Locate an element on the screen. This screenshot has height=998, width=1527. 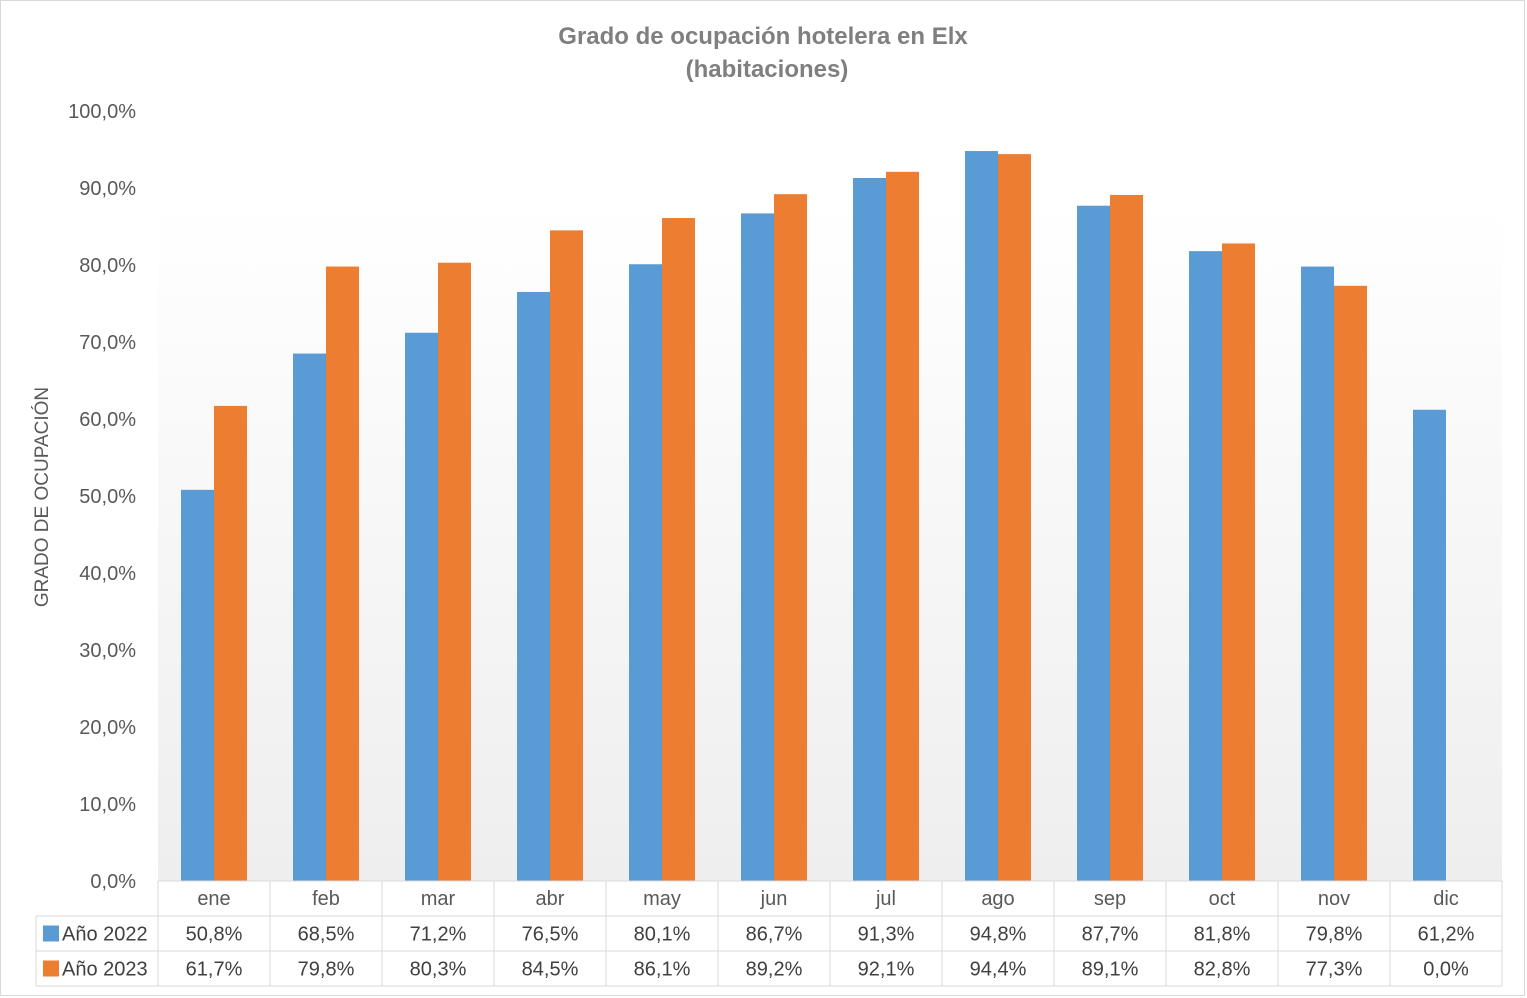
legend-series-name: Año 2023 is located at coordinates (105, 970).